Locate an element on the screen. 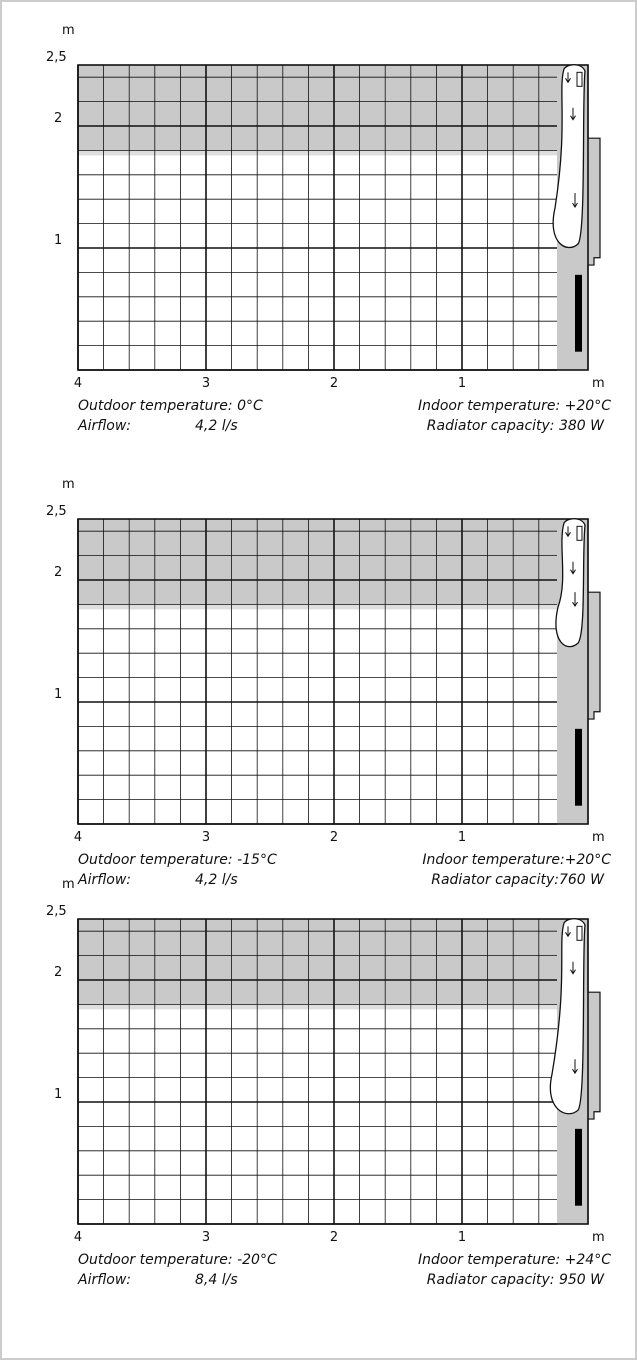 The height and width of the screenshot is (1360, 637). indoor-temperature: Indoor temperature: +24°C is located at coordinates (514, 1260).